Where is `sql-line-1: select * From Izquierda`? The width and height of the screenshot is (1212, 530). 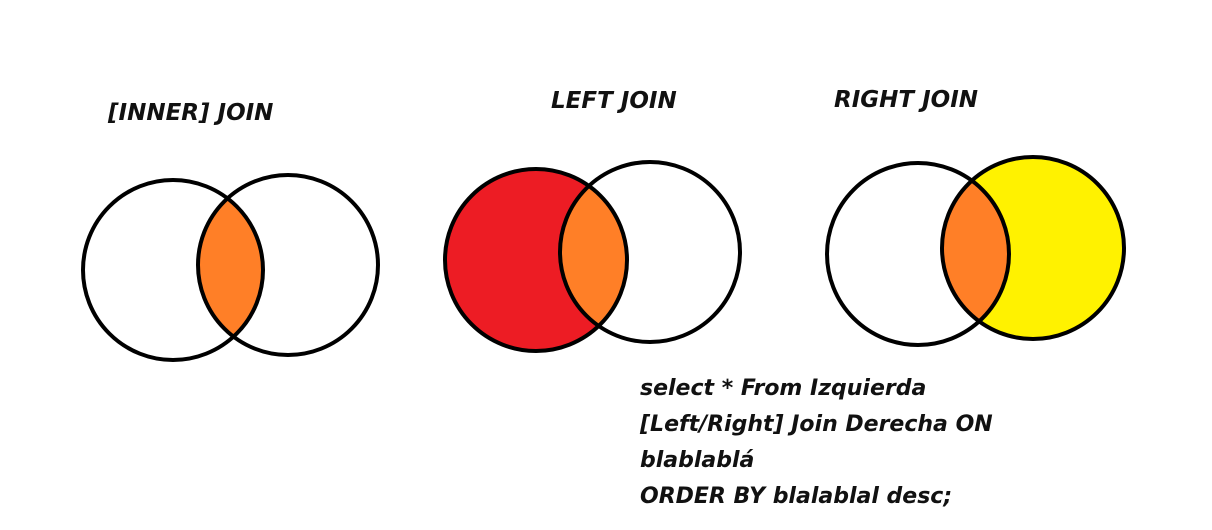 sql-line-1: select * From Izquierda is located at coordinates (783, 388).